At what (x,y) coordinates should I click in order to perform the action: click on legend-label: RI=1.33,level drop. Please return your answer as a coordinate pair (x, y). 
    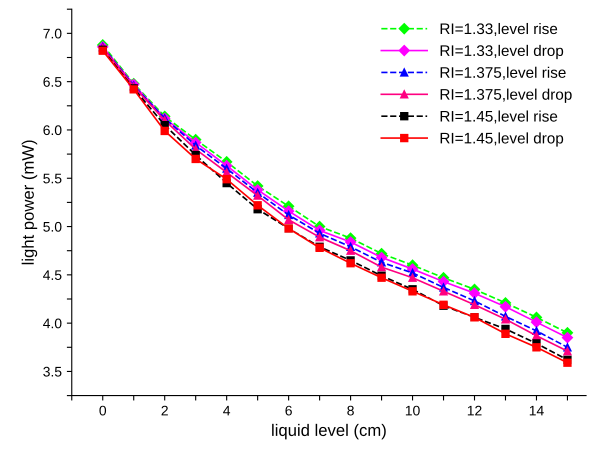
    Looking at the image, I should click on (502, 52).